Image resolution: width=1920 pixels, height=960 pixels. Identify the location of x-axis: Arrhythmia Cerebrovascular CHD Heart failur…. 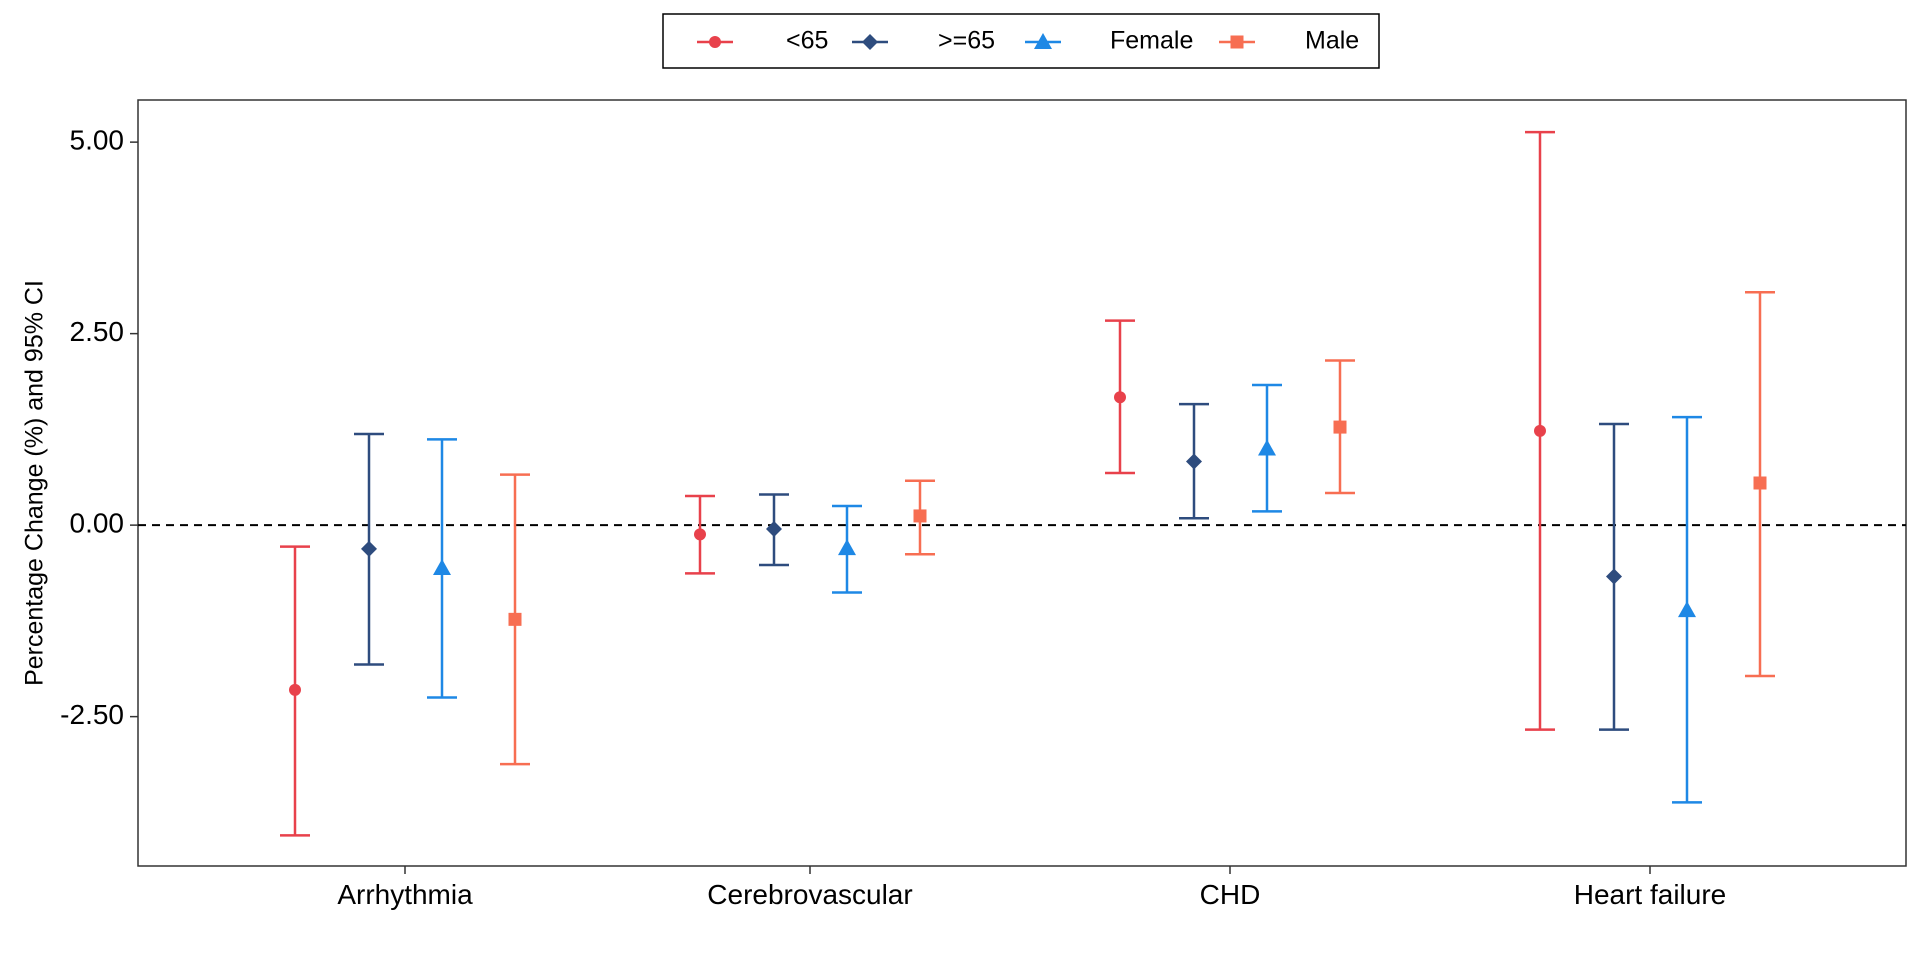
(1031, 888).